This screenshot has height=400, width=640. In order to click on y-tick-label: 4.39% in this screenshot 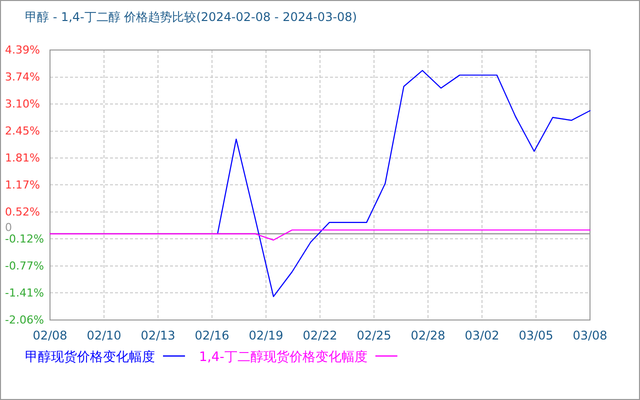, I will do `click(22, 50)`.